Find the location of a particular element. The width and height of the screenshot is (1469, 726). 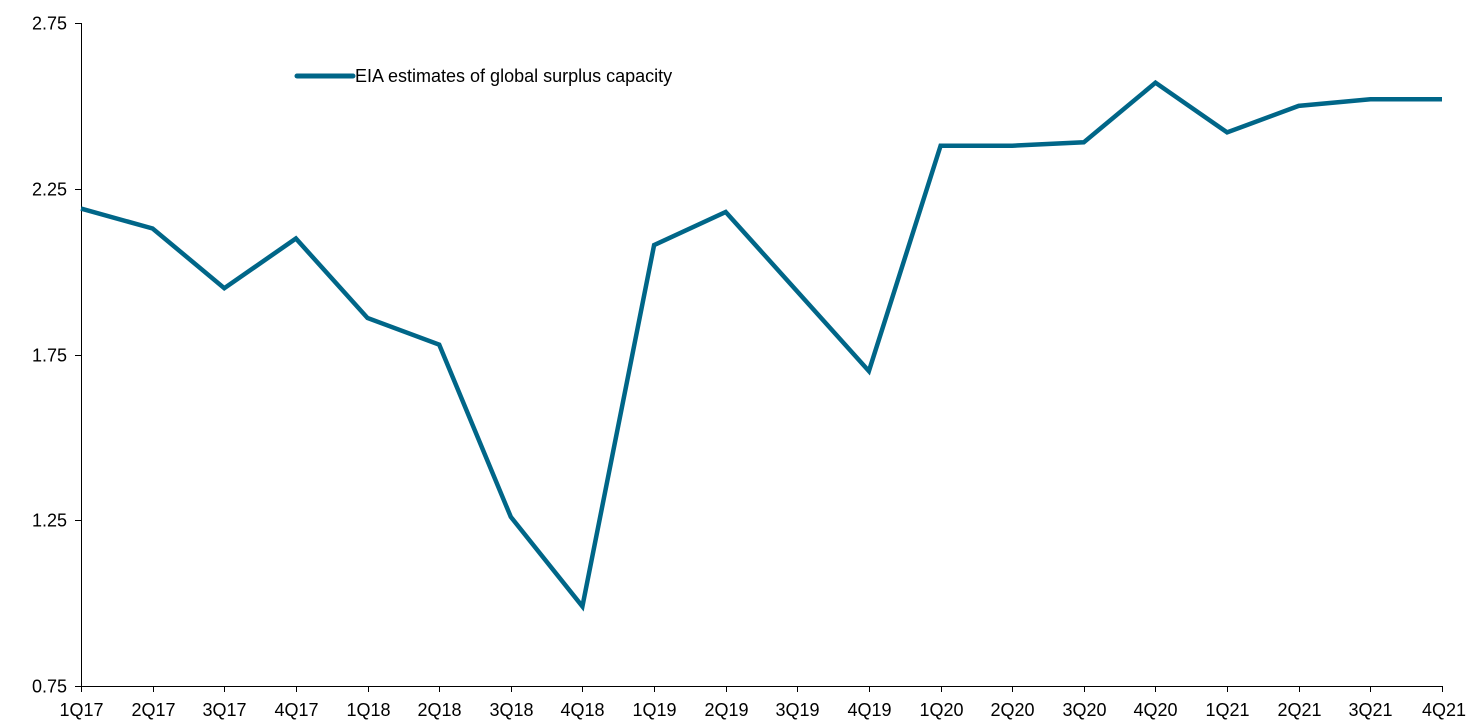

x-tick-label: 1Q19 is located at coordinates (654, 710).